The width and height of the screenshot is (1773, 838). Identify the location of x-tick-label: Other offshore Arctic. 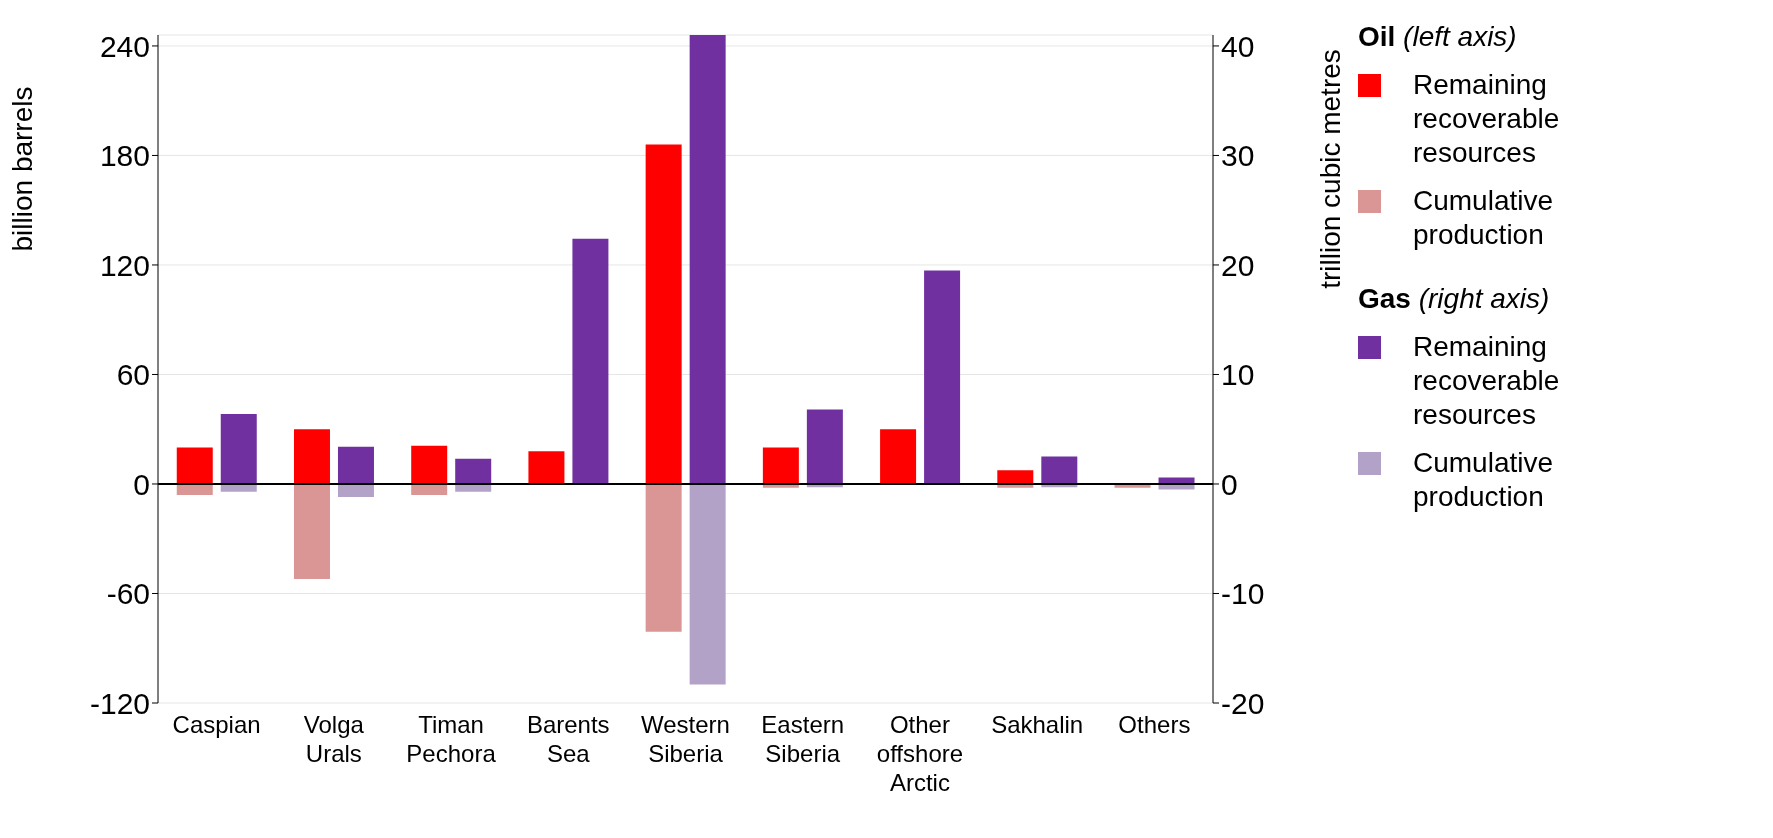
(920, 753).